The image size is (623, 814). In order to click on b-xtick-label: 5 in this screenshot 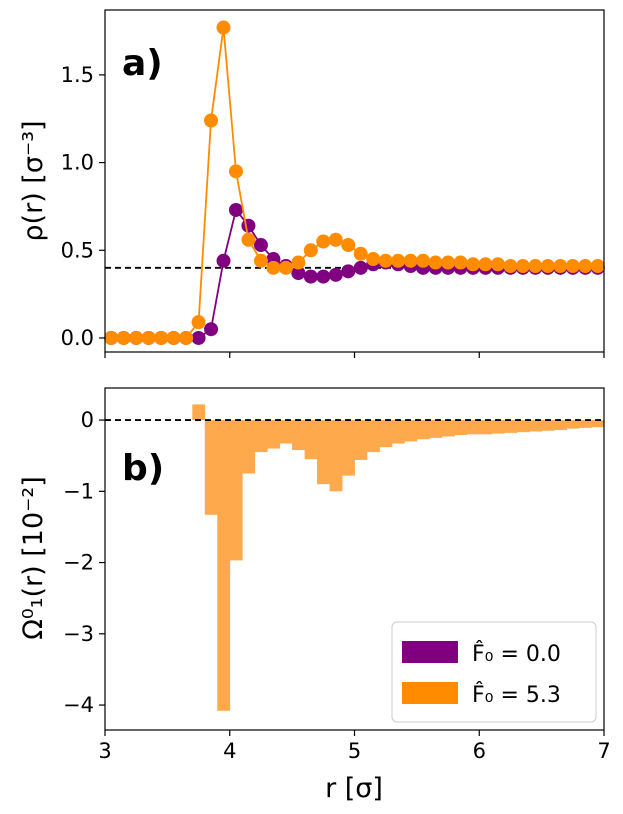, I will do `click(354, 751)`.